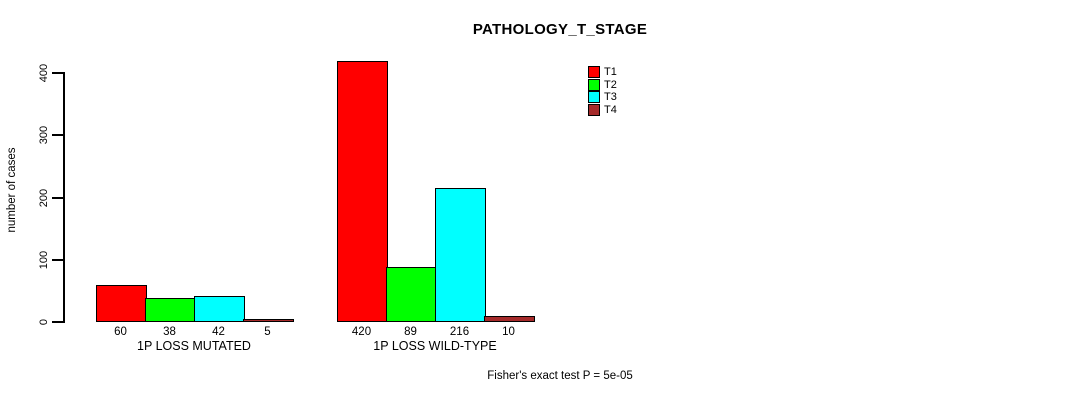 This screenshot has width=1090, height=400. What do you see at coordinates (12, 190) in the screenshot?
I see `y-axis-label: number of cases` at bounding box center [12, 190].